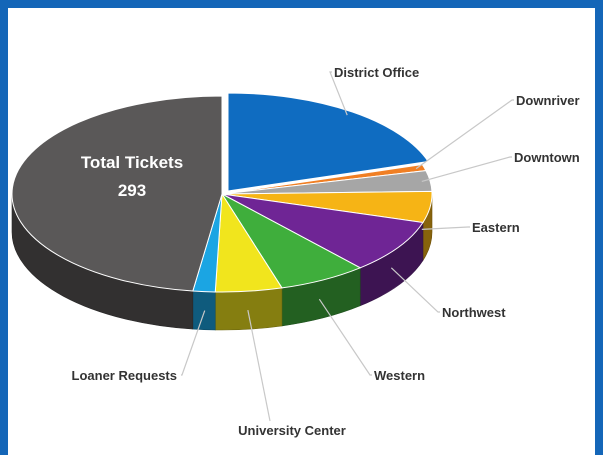  I want to click on slice-label-western: Western, so click(399, 375).